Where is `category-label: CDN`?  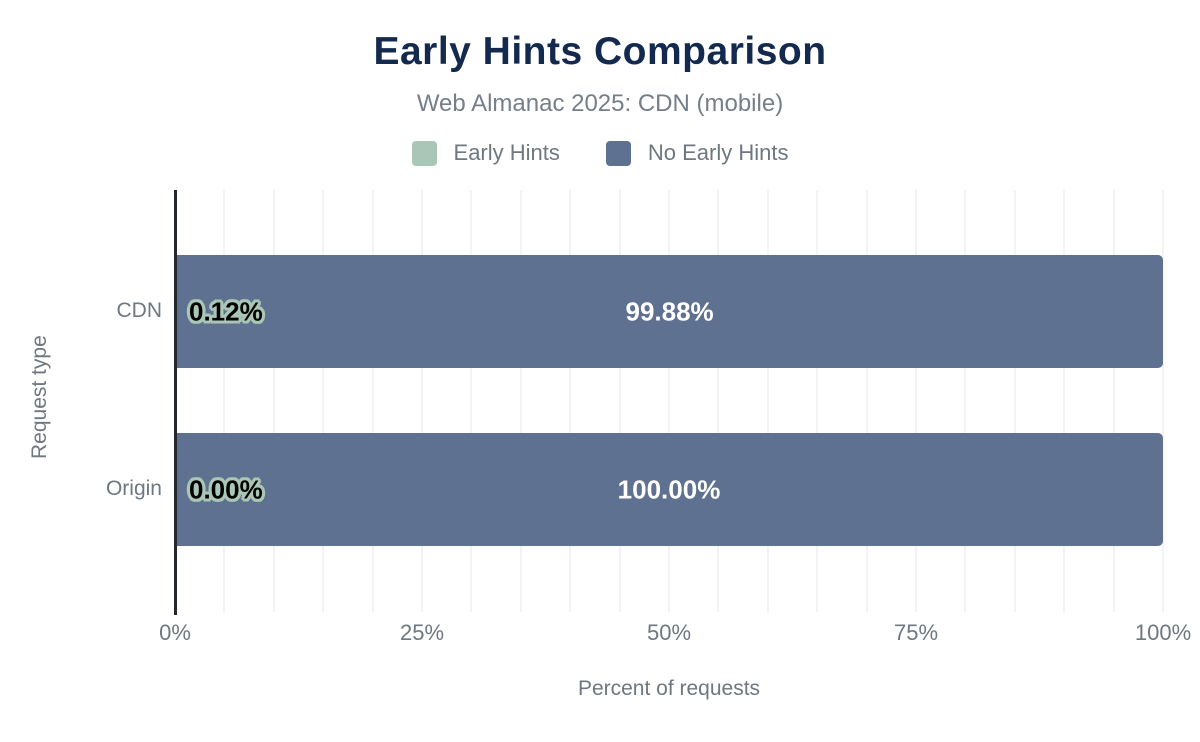
category-label: CDN is located at coordinates (139, 310).